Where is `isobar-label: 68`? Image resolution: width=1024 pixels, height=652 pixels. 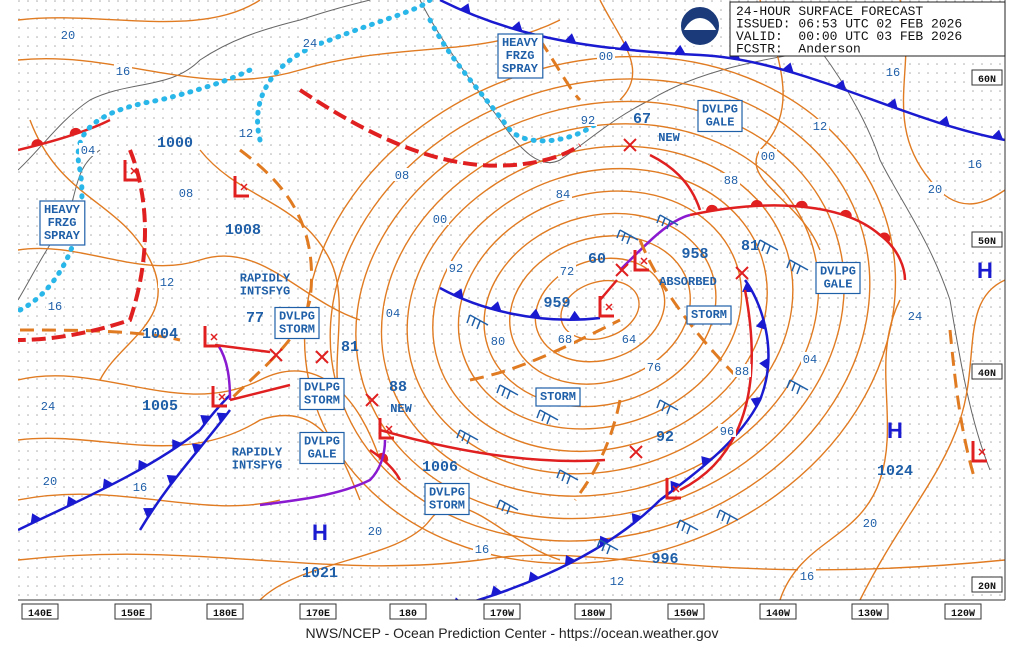 isobar-label: 68 is located at coordinates (565, 340).